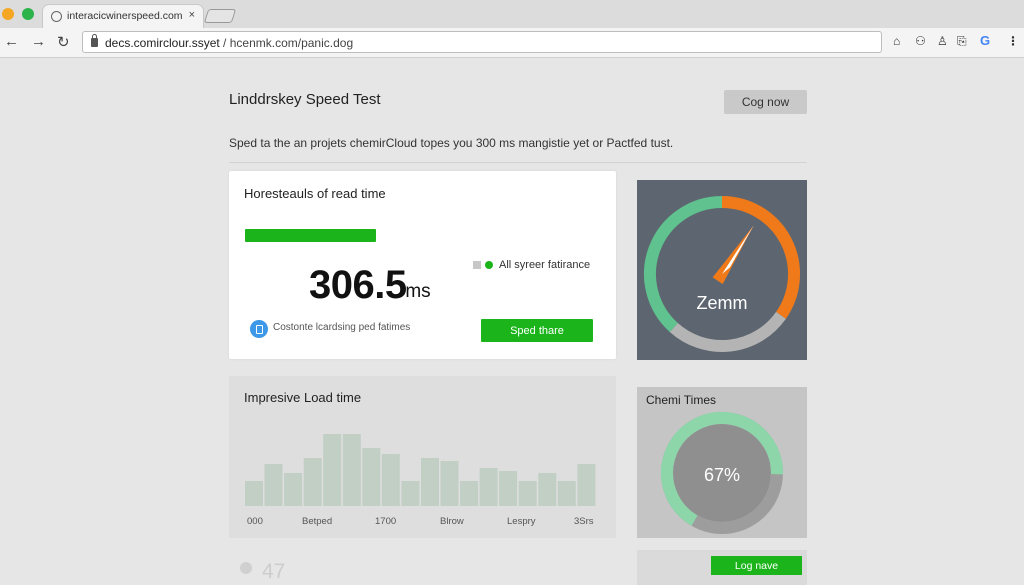  What do you see at coordinates (727, 332) in the screenshot?
I see `gauge-track` at bounding box center [727, 332].